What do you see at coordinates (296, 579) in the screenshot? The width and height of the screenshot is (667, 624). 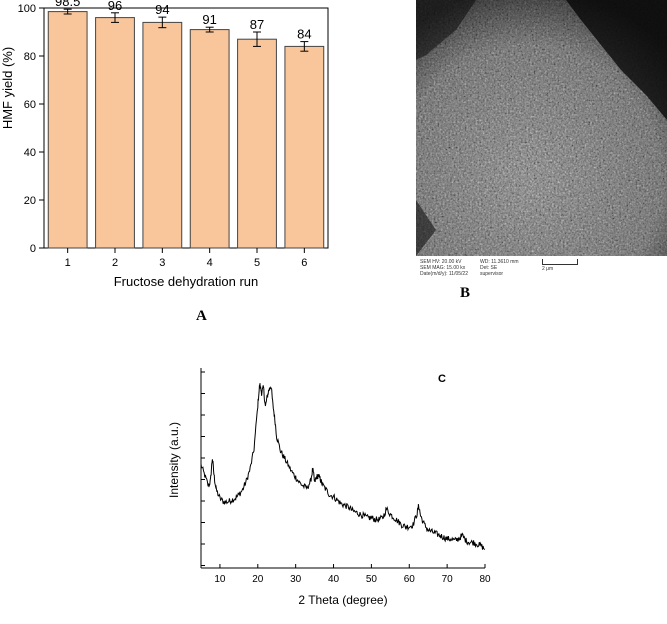 I see `x-tick-label: 30` at bounding box center [296, 579].